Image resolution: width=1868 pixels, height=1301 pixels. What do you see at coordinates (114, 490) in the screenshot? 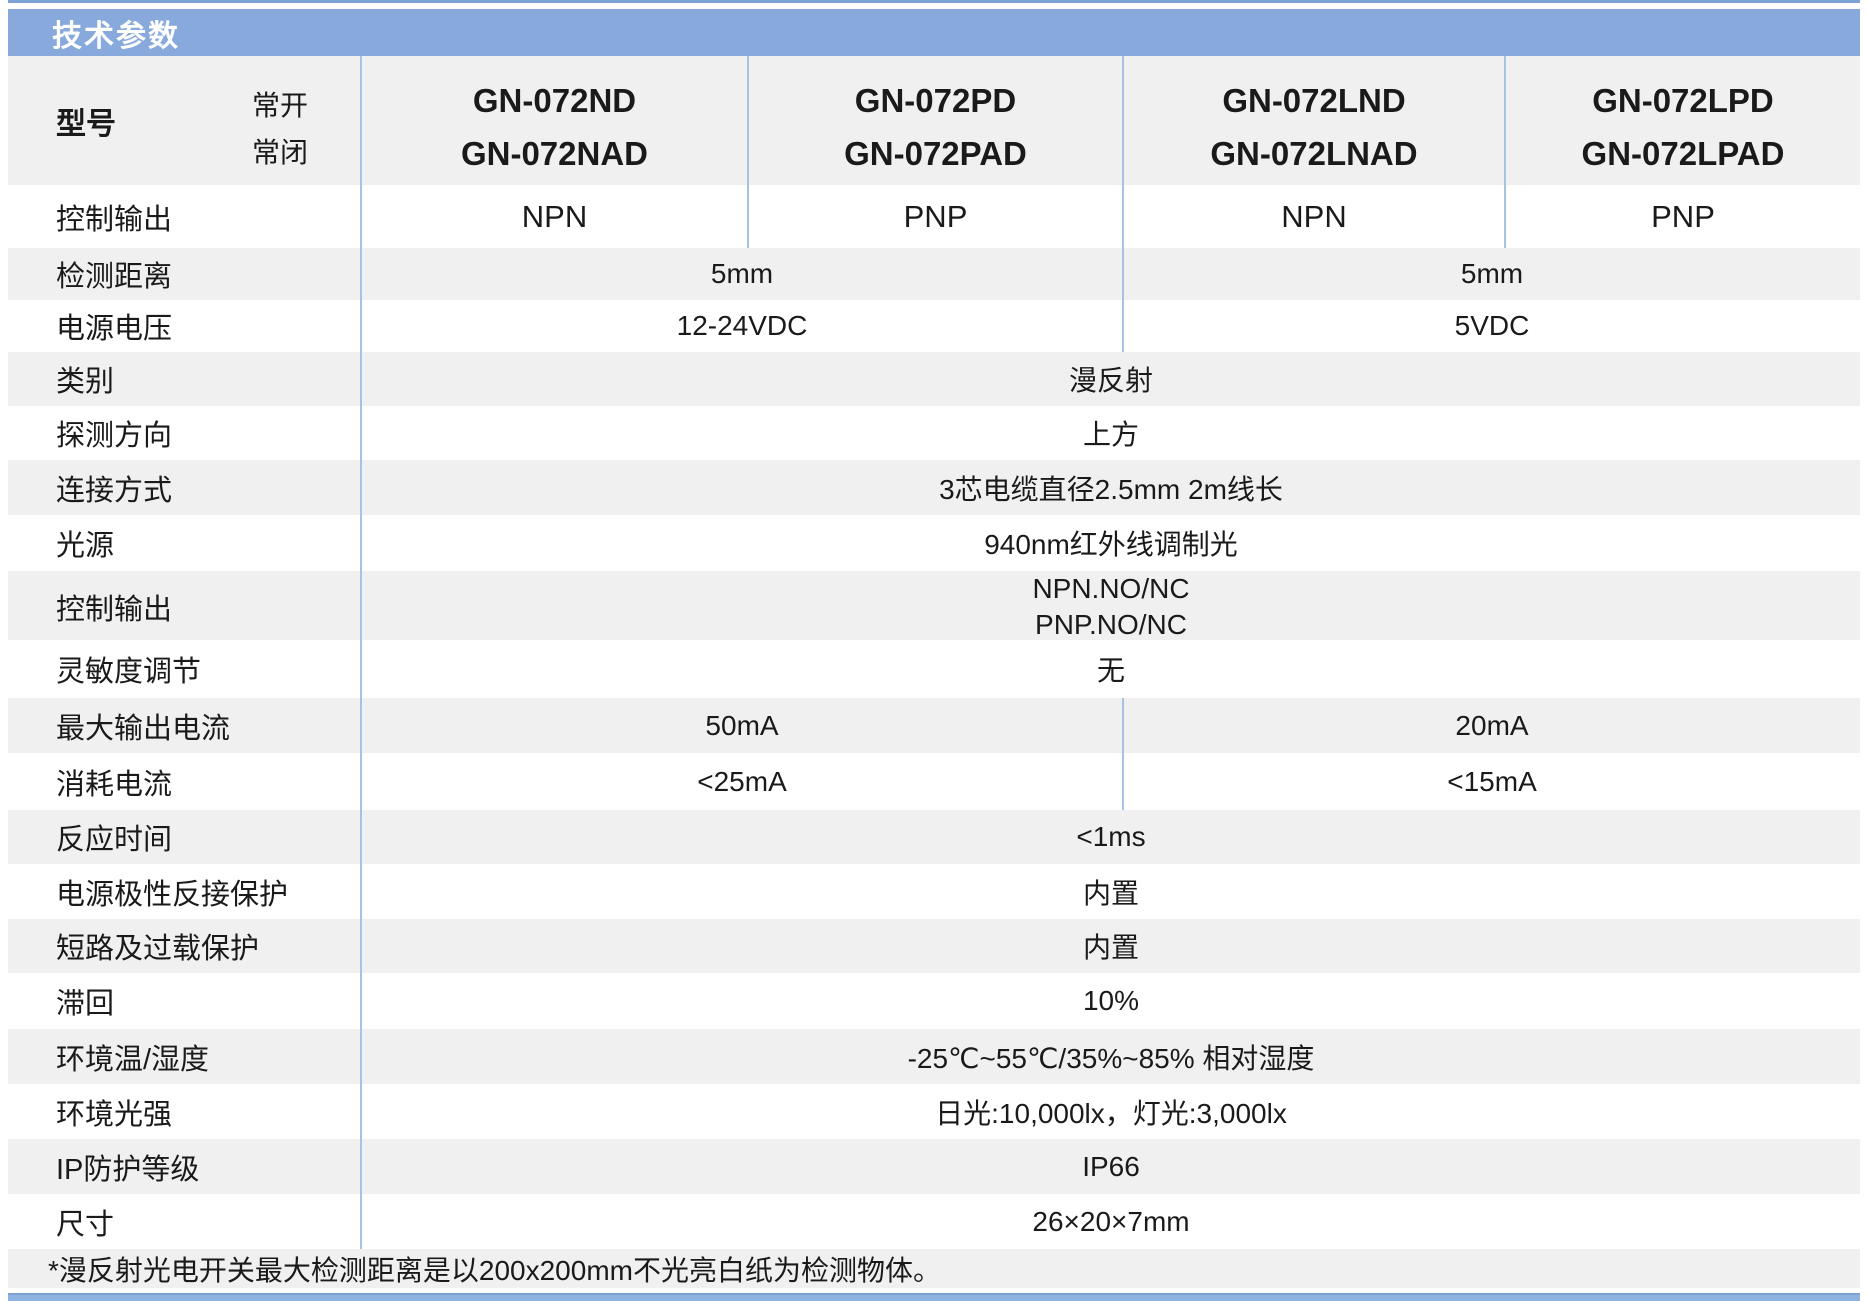
I see `row-label: 连接方式` at bounding box center [114, 490].